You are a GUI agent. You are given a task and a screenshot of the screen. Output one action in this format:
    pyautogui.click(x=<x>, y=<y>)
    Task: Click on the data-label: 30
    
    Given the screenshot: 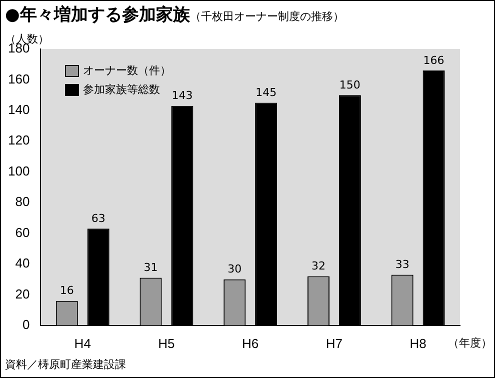 What is the action you would take?
    pyautogui.click(x=235, y=269)
    